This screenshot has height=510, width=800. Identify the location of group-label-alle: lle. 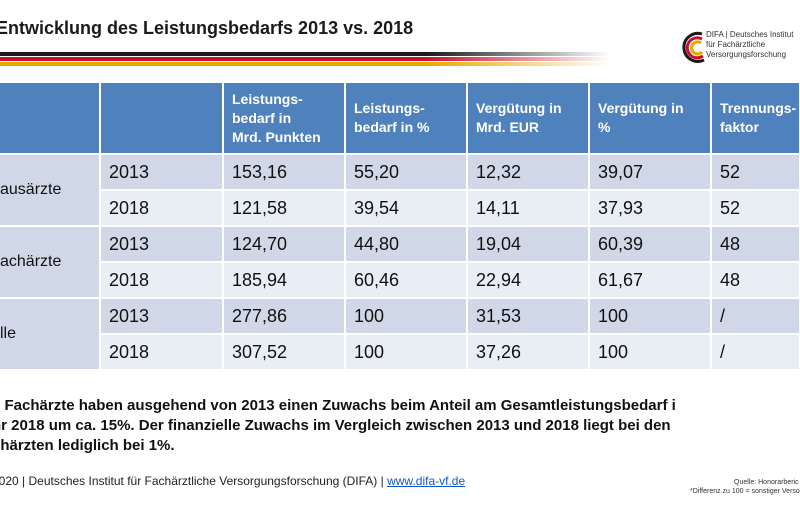
(50, 334).